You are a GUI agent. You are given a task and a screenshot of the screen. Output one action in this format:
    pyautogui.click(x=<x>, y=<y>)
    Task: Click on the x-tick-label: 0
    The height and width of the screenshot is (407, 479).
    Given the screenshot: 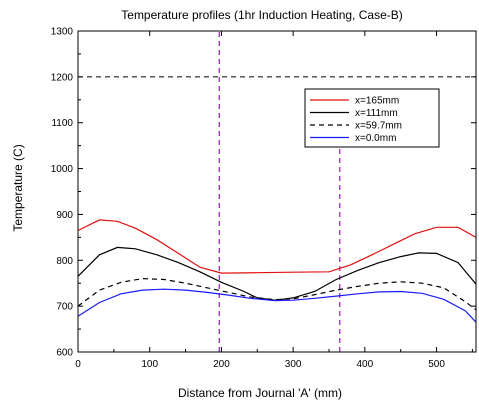 What is the action you would take?
    pyautogui.click(x=78, y=364)
    